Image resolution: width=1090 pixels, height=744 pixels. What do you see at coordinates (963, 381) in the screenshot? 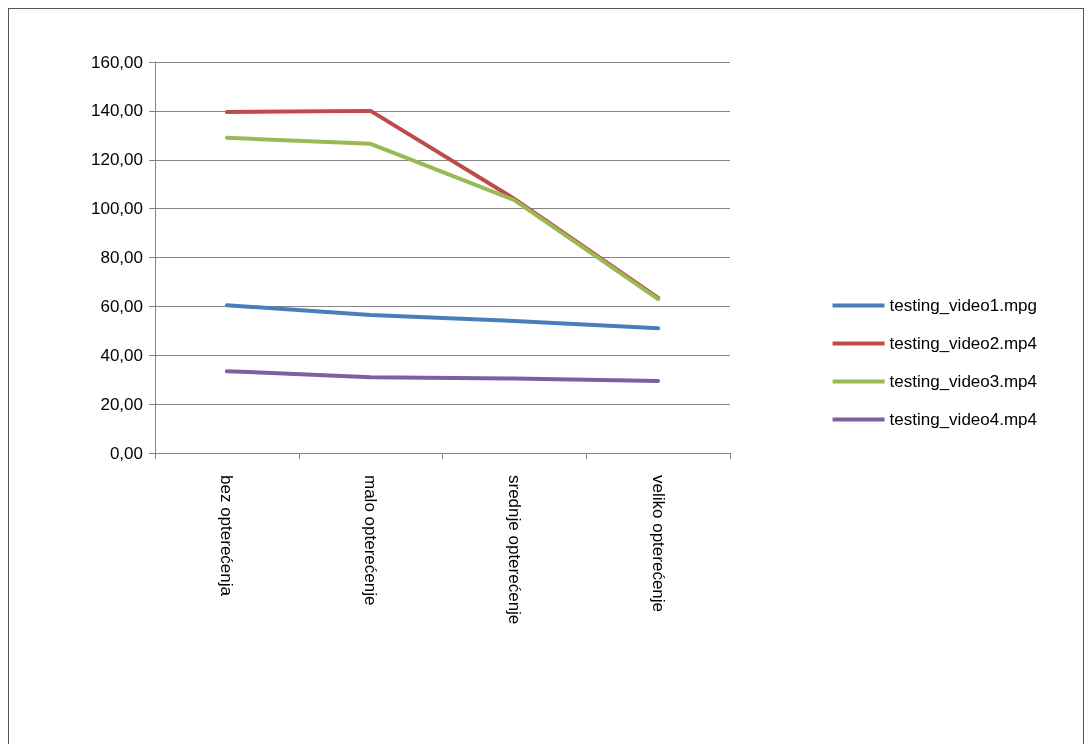
I see `legend-label: testing_video3.mp4` at bounding box center [963, 381].